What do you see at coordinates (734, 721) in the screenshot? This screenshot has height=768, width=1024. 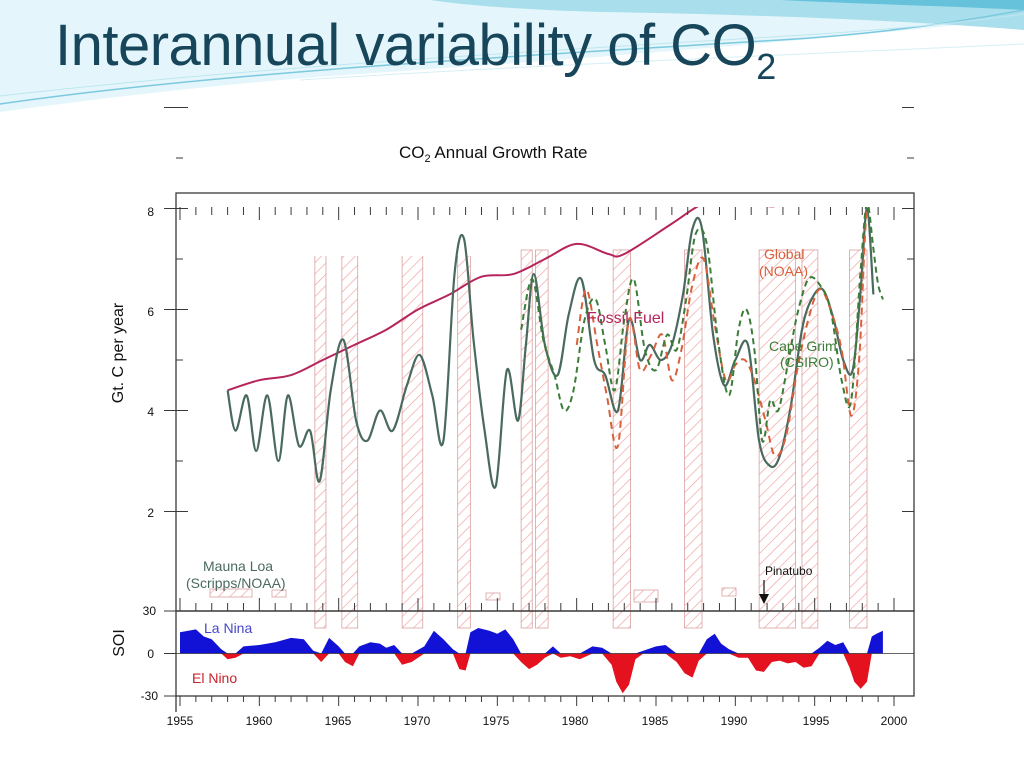 I see `x-tick-label: 1990` at bounding box center [734, 721].